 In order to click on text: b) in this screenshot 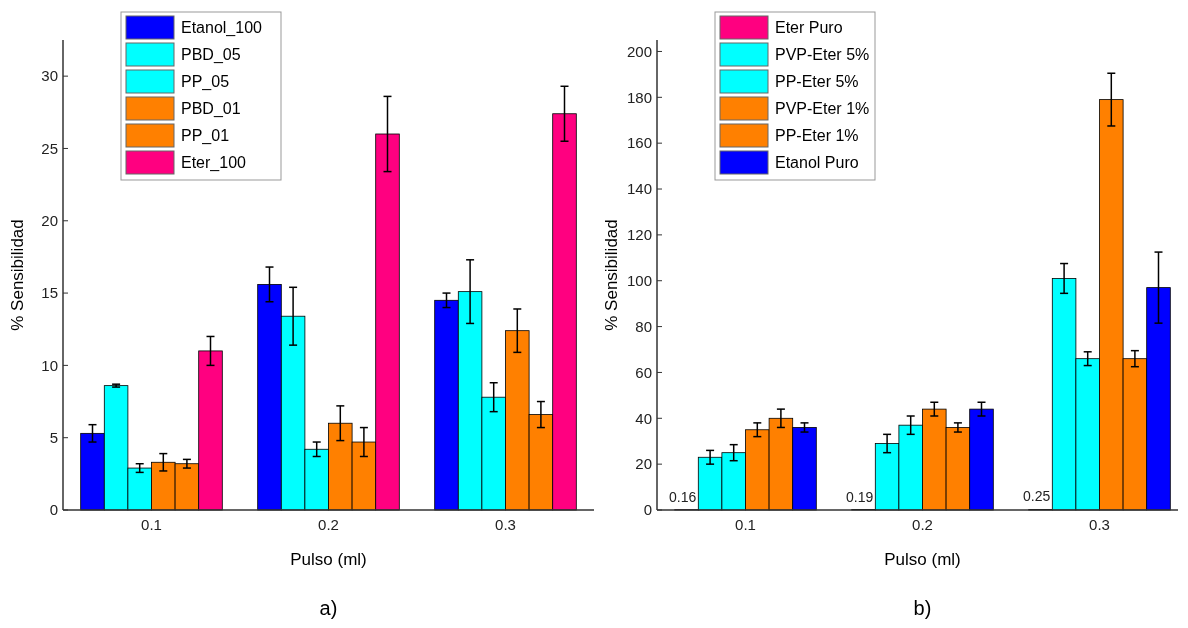, I will do `click(922, 608)`.